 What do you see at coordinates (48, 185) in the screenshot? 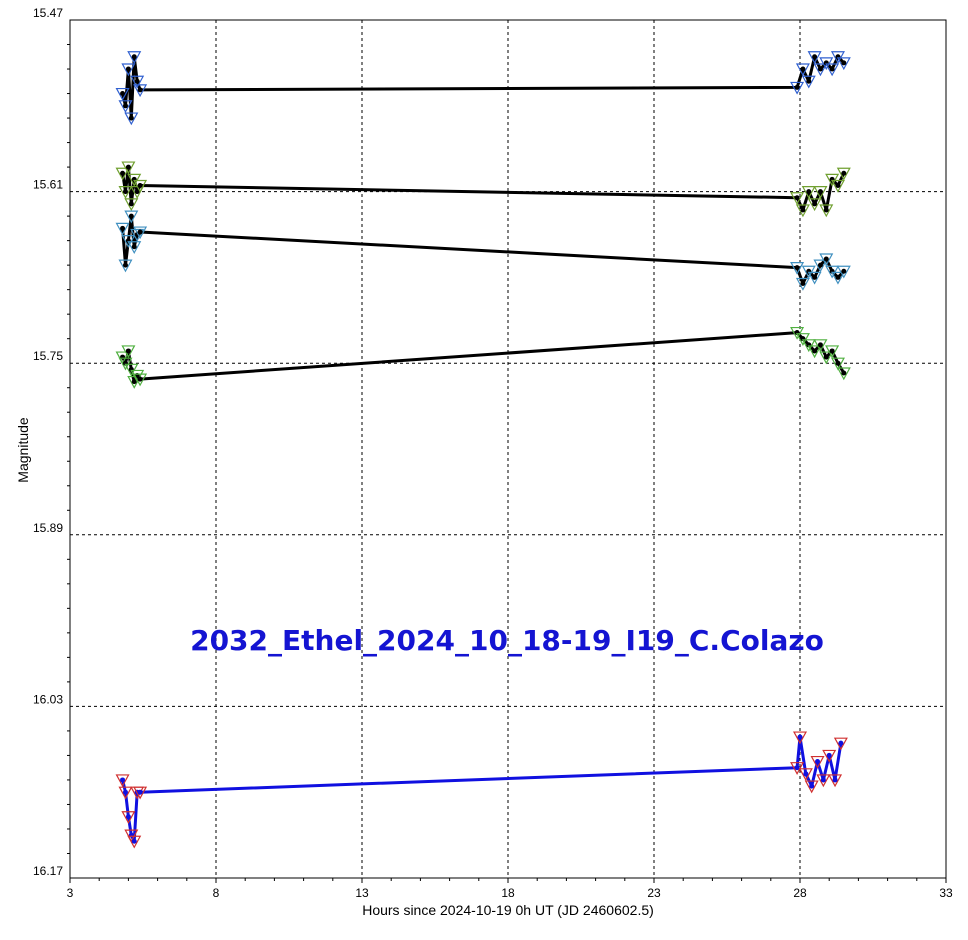
I see `y-tick-label: 15.61` at bounding box center [48, 185].